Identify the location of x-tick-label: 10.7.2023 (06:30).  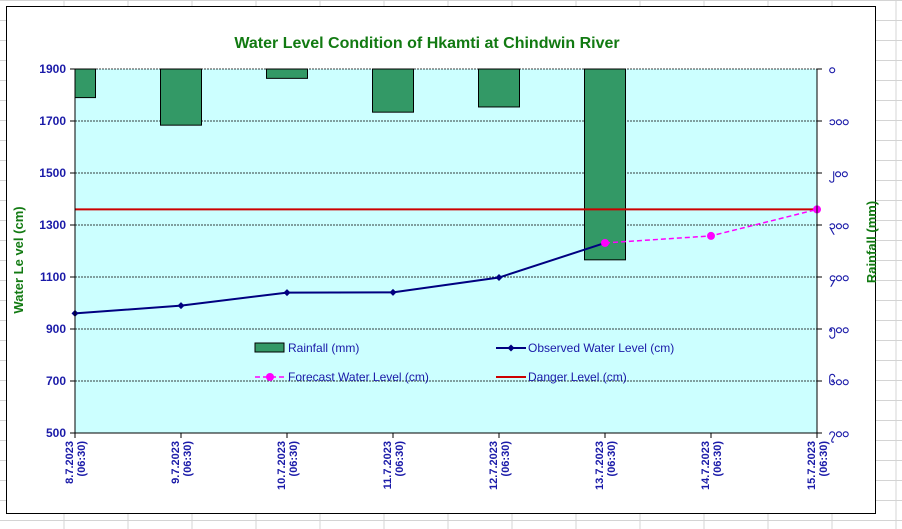
(288, 465).